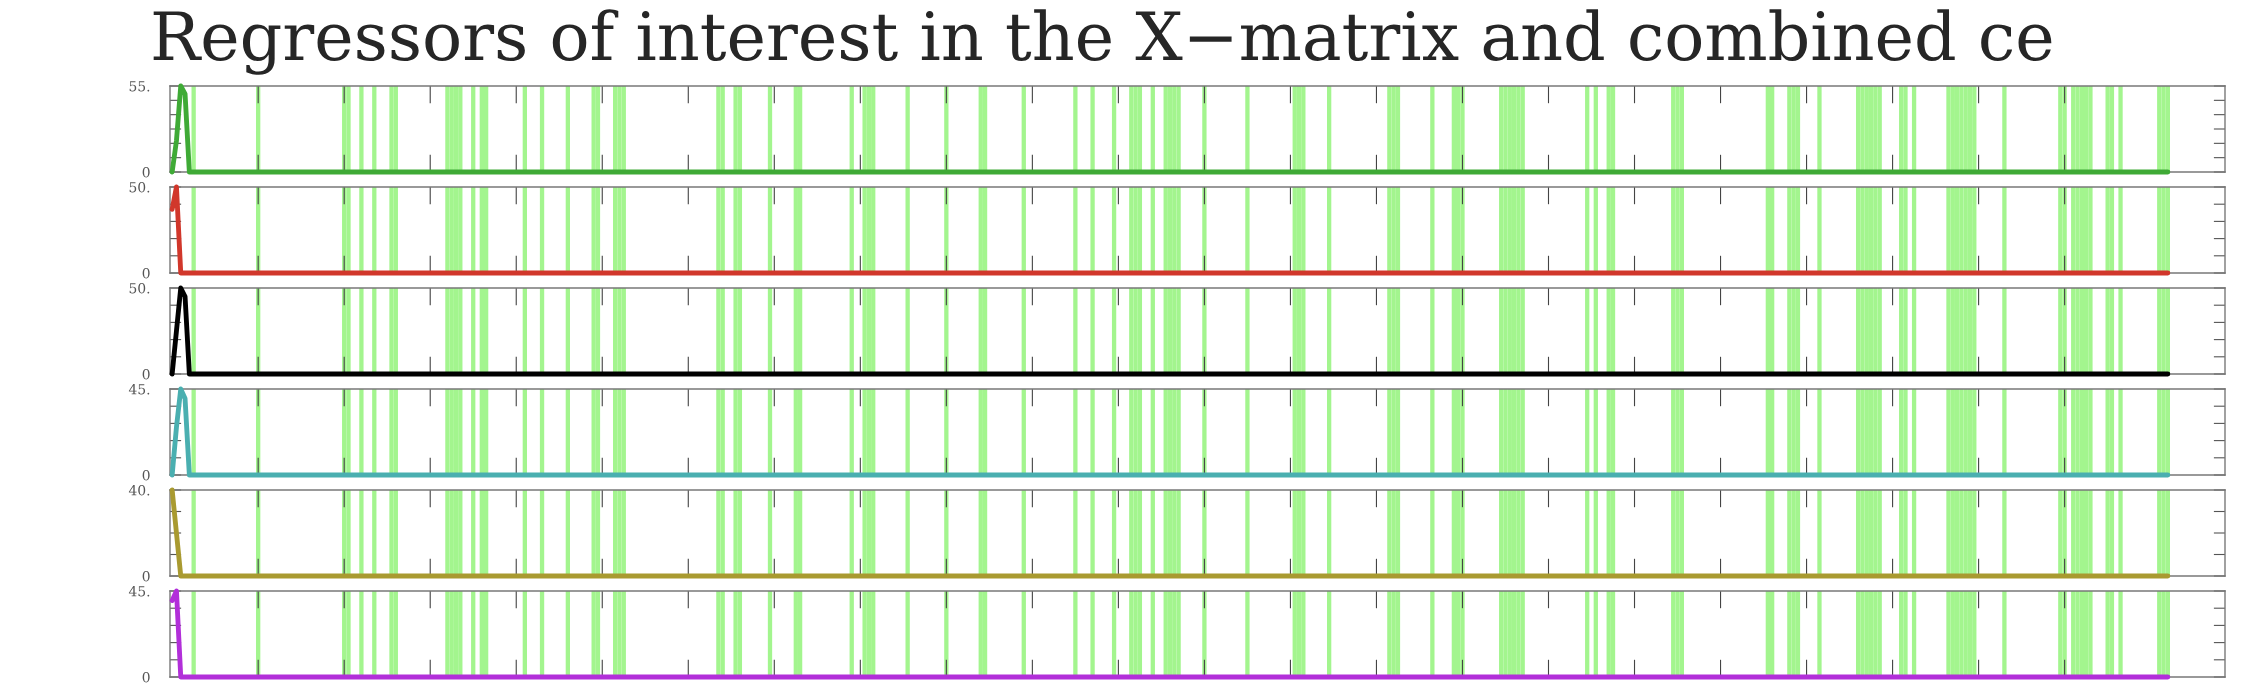 The image size is (2264, 700). I want to click on y-tick-label: 40., so click(139, 490).